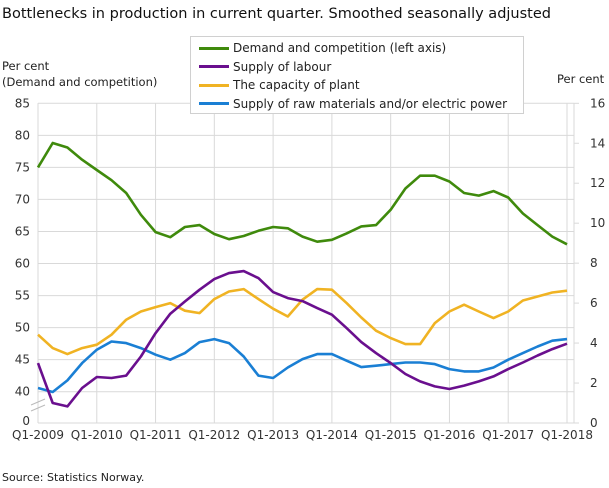 The height and width of the screenshot is (488, 609). I want to click on left-axis-label: Per cent, so click(26, 66).